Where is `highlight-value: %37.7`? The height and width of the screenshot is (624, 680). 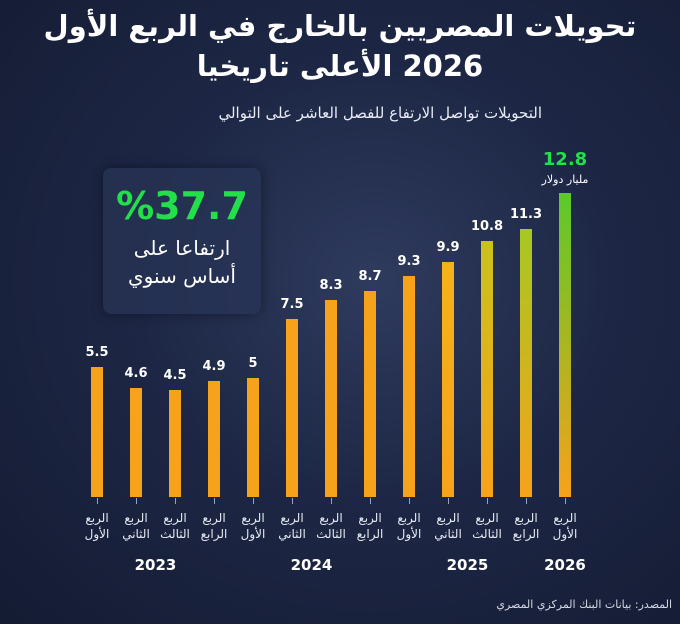
highlight-value: %37.7 is located at coordinates (182, 206).